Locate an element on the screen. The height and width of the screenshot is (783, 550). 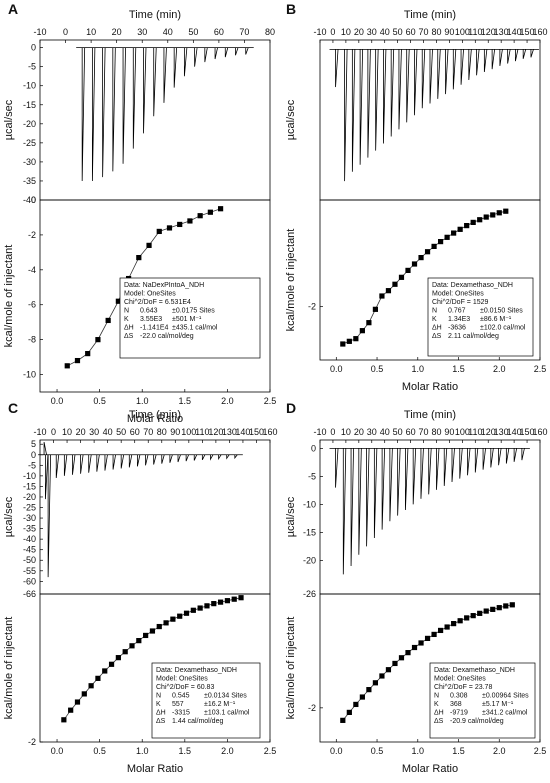
fit-info-line: Model: OneSites is located at coordinates (150, 294).